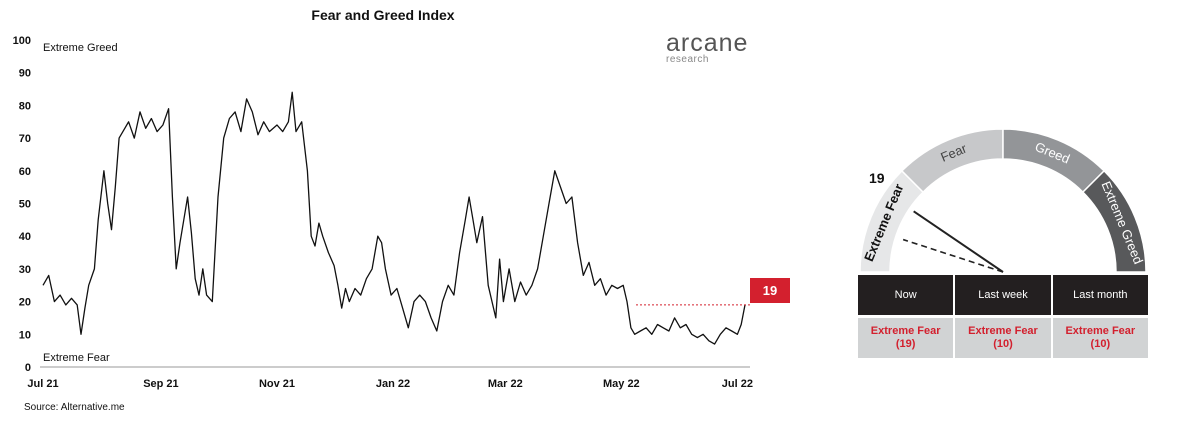  I want to click on y-tick-label: 50, so click(25, 205).